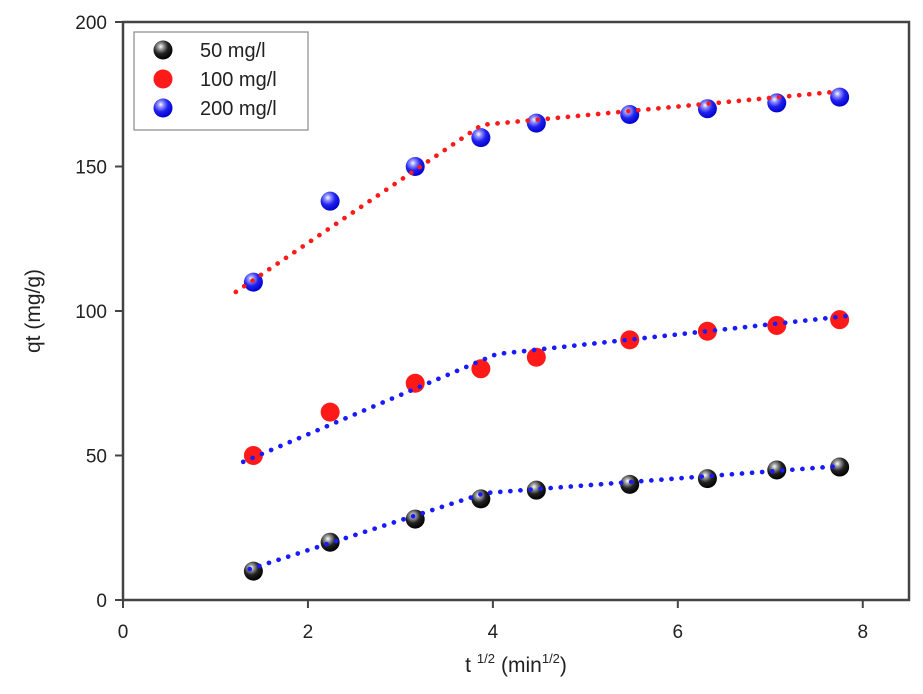 Image resolution: width=923 pixels, height=694 pixels. Describe the element at coordinates (563, 665) in the screenshot. I see `x-axis-title-unit-close: )` at that location.